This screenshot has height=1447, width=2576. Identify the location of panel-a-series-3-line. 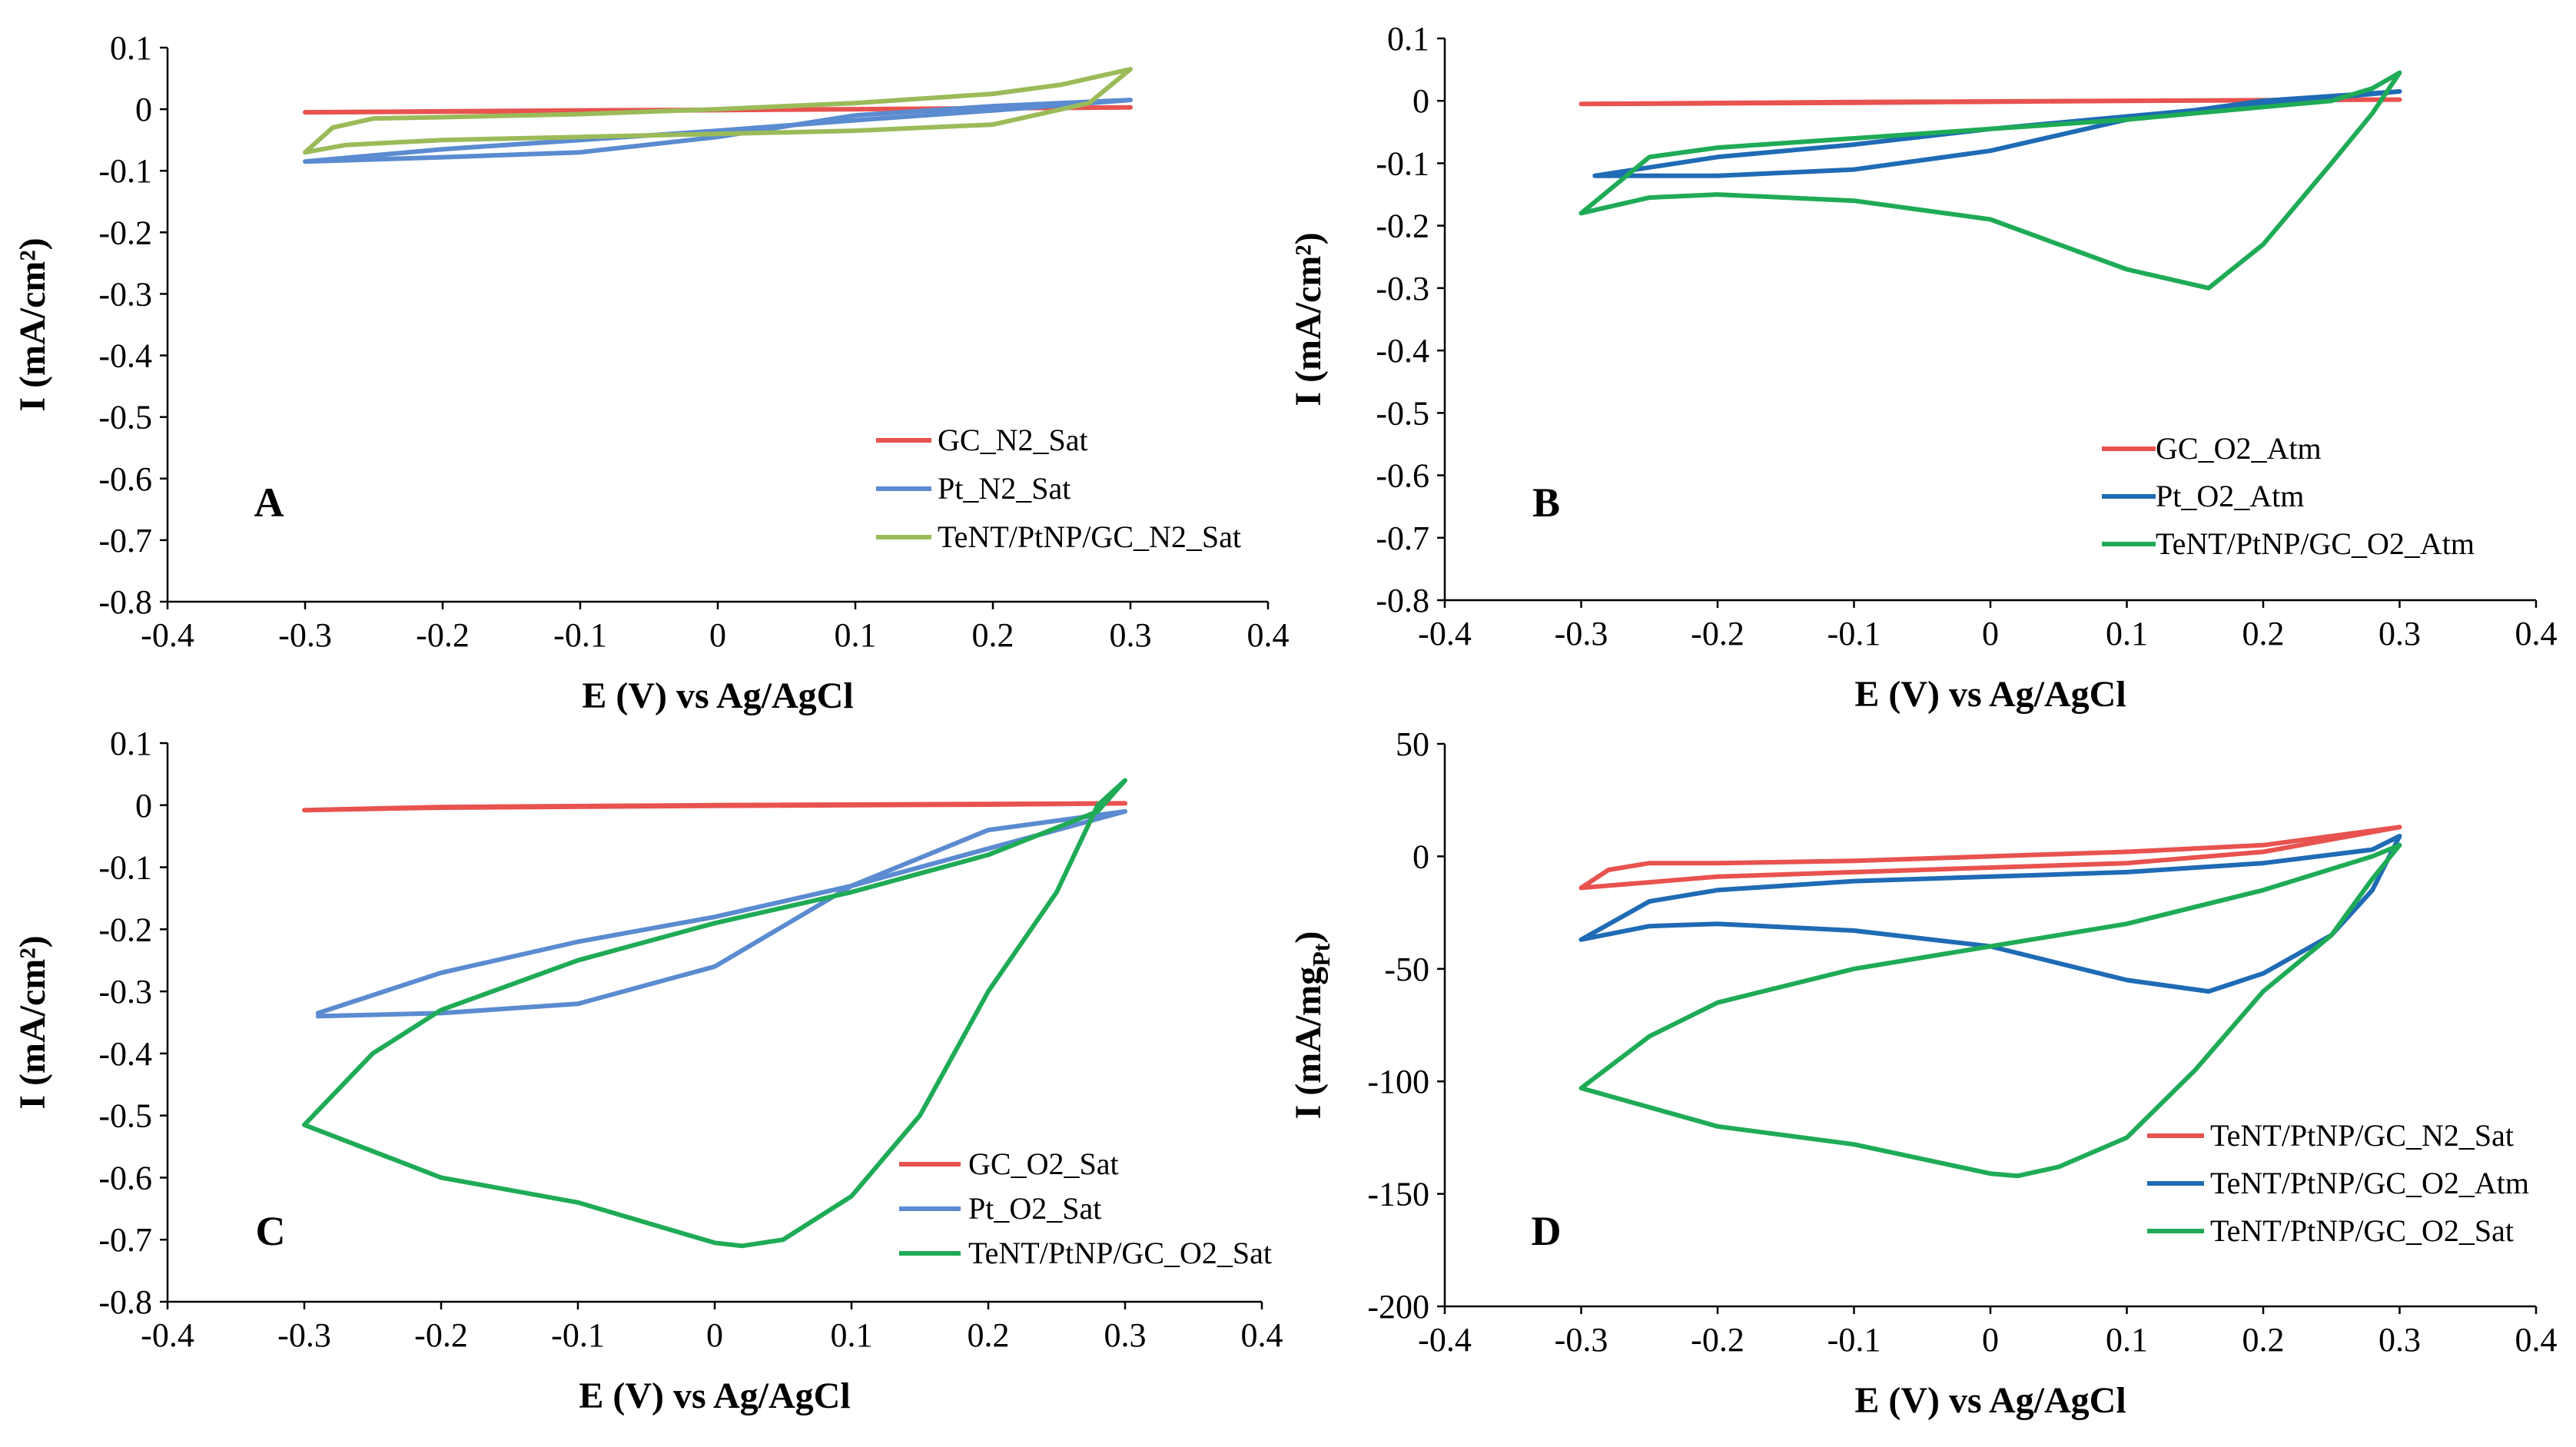
(718, 111).